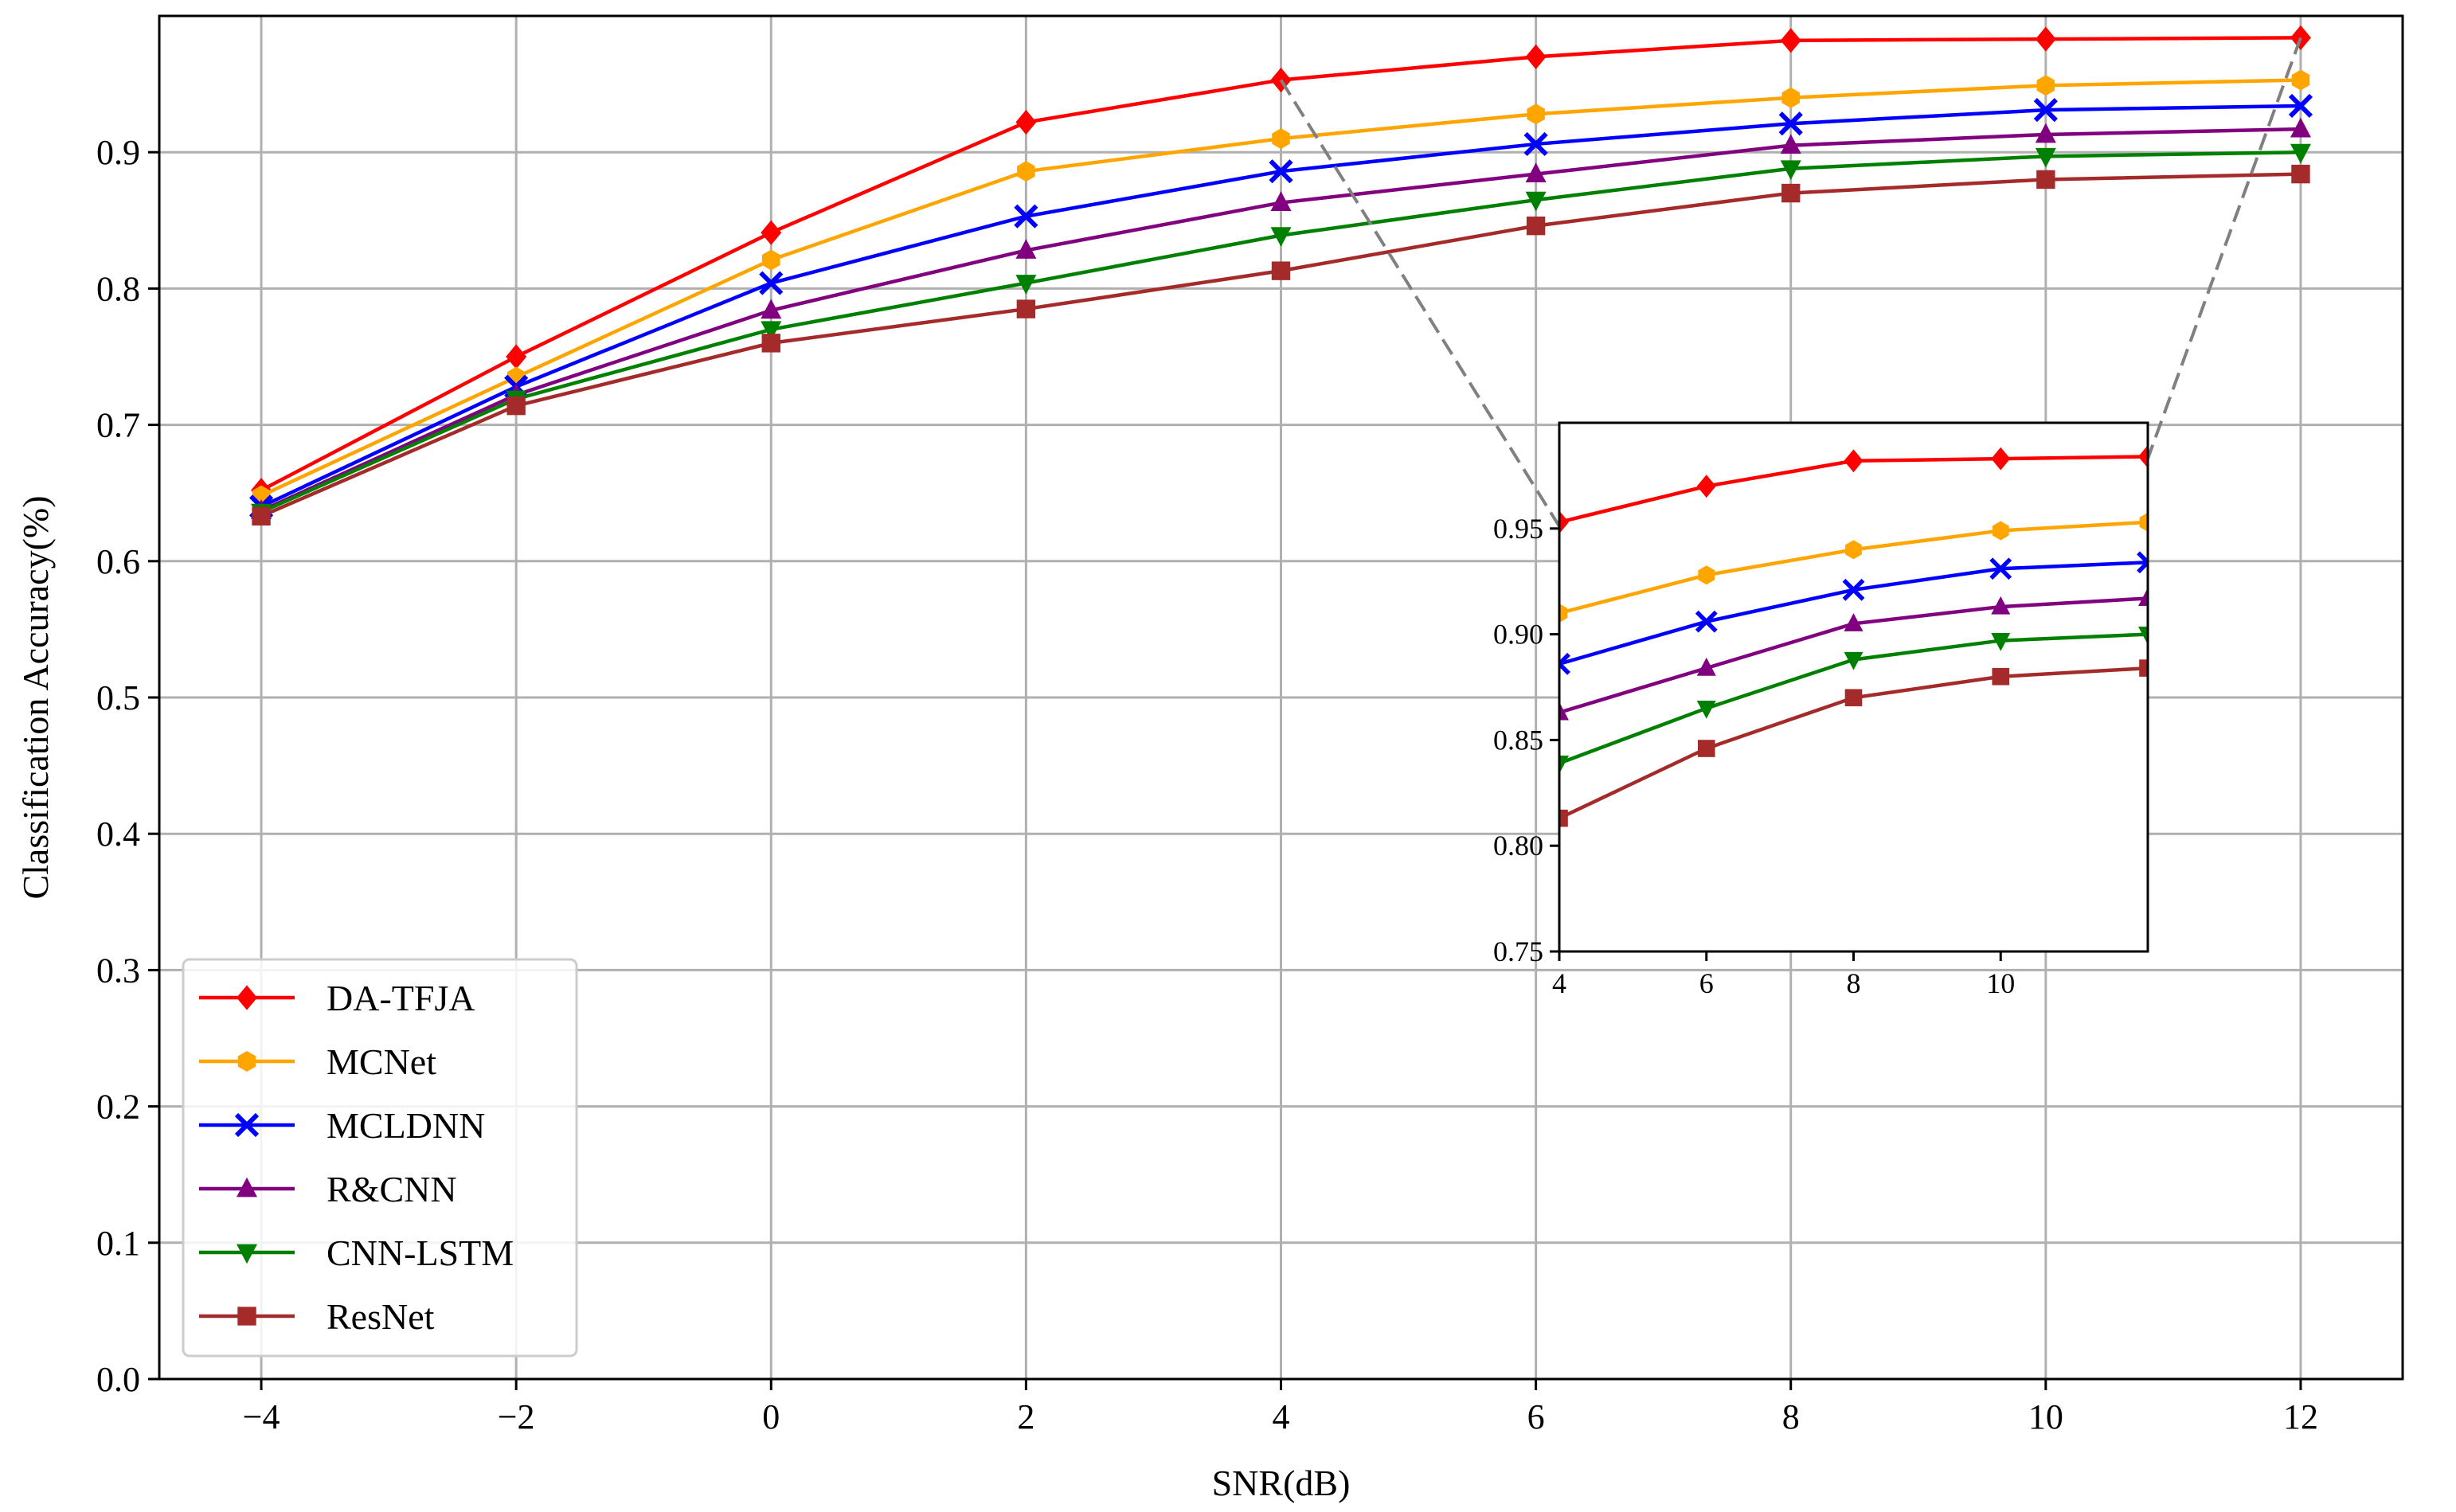 This screenshot has width=2456, height=1512. Describe the element at coordinates (118, 971) in the screenshot. I see `y-tick-label: 0.3` at that location.